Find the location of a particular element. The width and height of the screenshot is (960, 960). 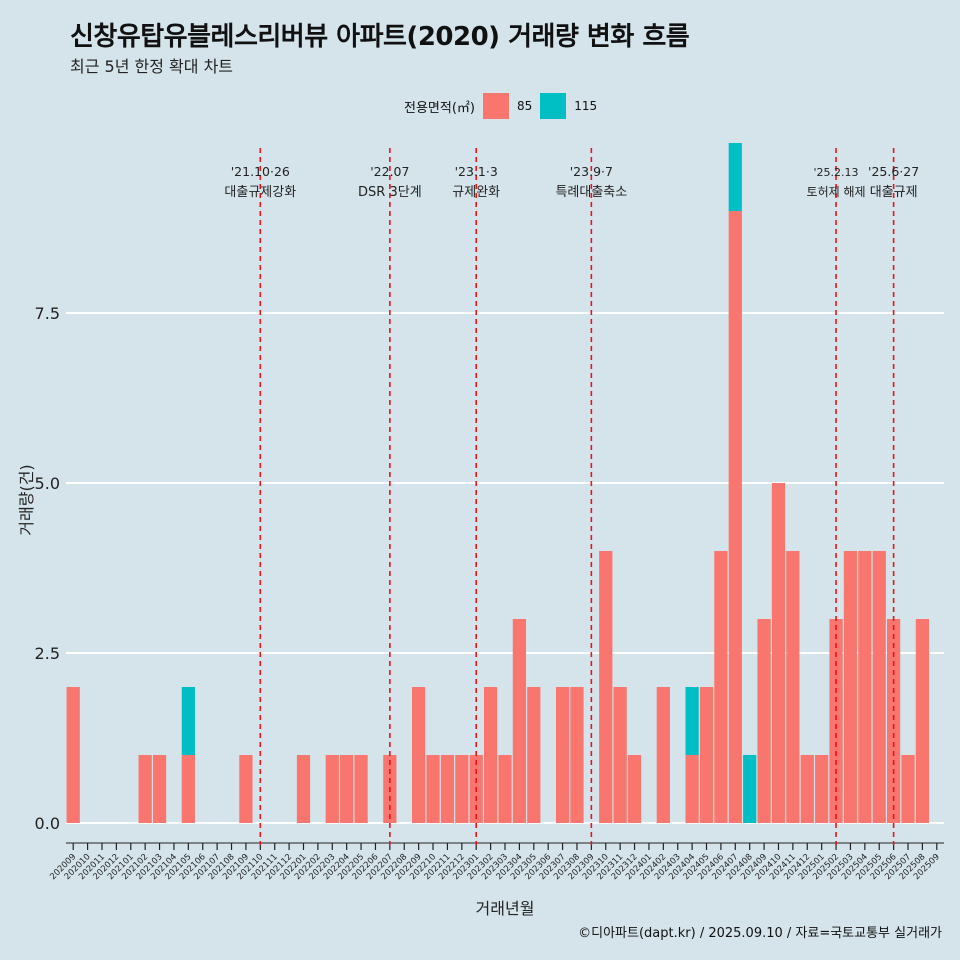

annotation-label: 대출규제 is located at coordinates (894, 192).